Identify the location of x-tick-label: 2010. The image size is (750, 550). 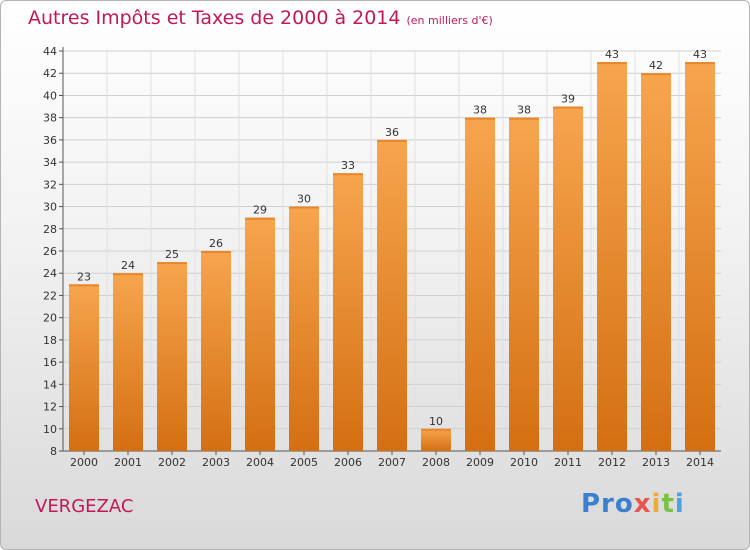
(524, 462).